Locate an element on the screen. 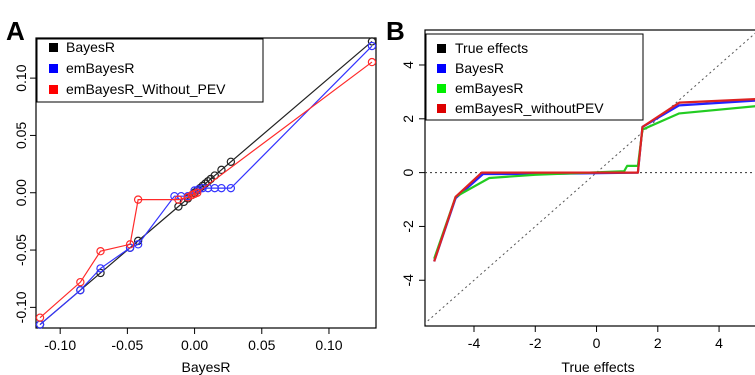 This screenshot has height=375, width=755. panel-a-x-tick-label: -0.05 is located at coordinates (127, 345).